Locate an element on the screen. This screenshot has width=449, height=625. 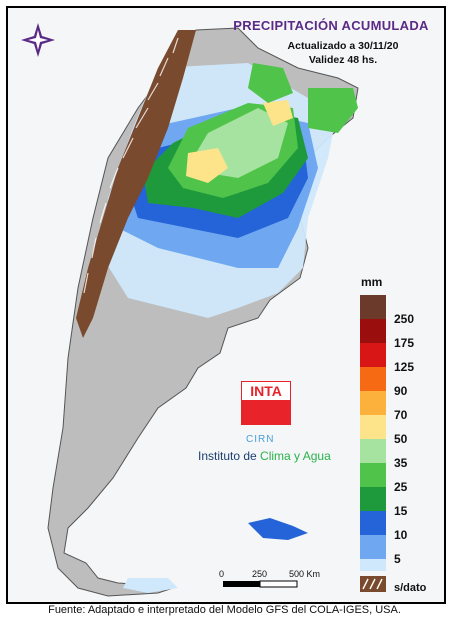
institute-prefix: Instituto de is located at coordinates (229, 456).